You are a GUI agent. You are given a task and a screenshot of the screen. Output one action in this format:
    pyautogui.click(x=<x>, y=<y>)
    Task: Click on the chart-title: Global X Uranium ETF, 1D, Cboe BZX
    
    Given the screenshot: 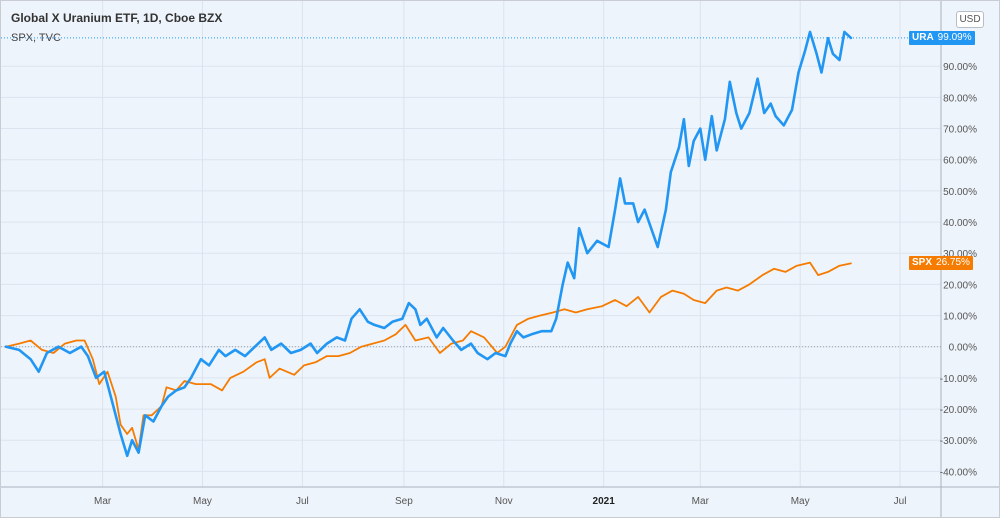 What is the action you would take?
    pyautogui.click(x=117, y=18)
    